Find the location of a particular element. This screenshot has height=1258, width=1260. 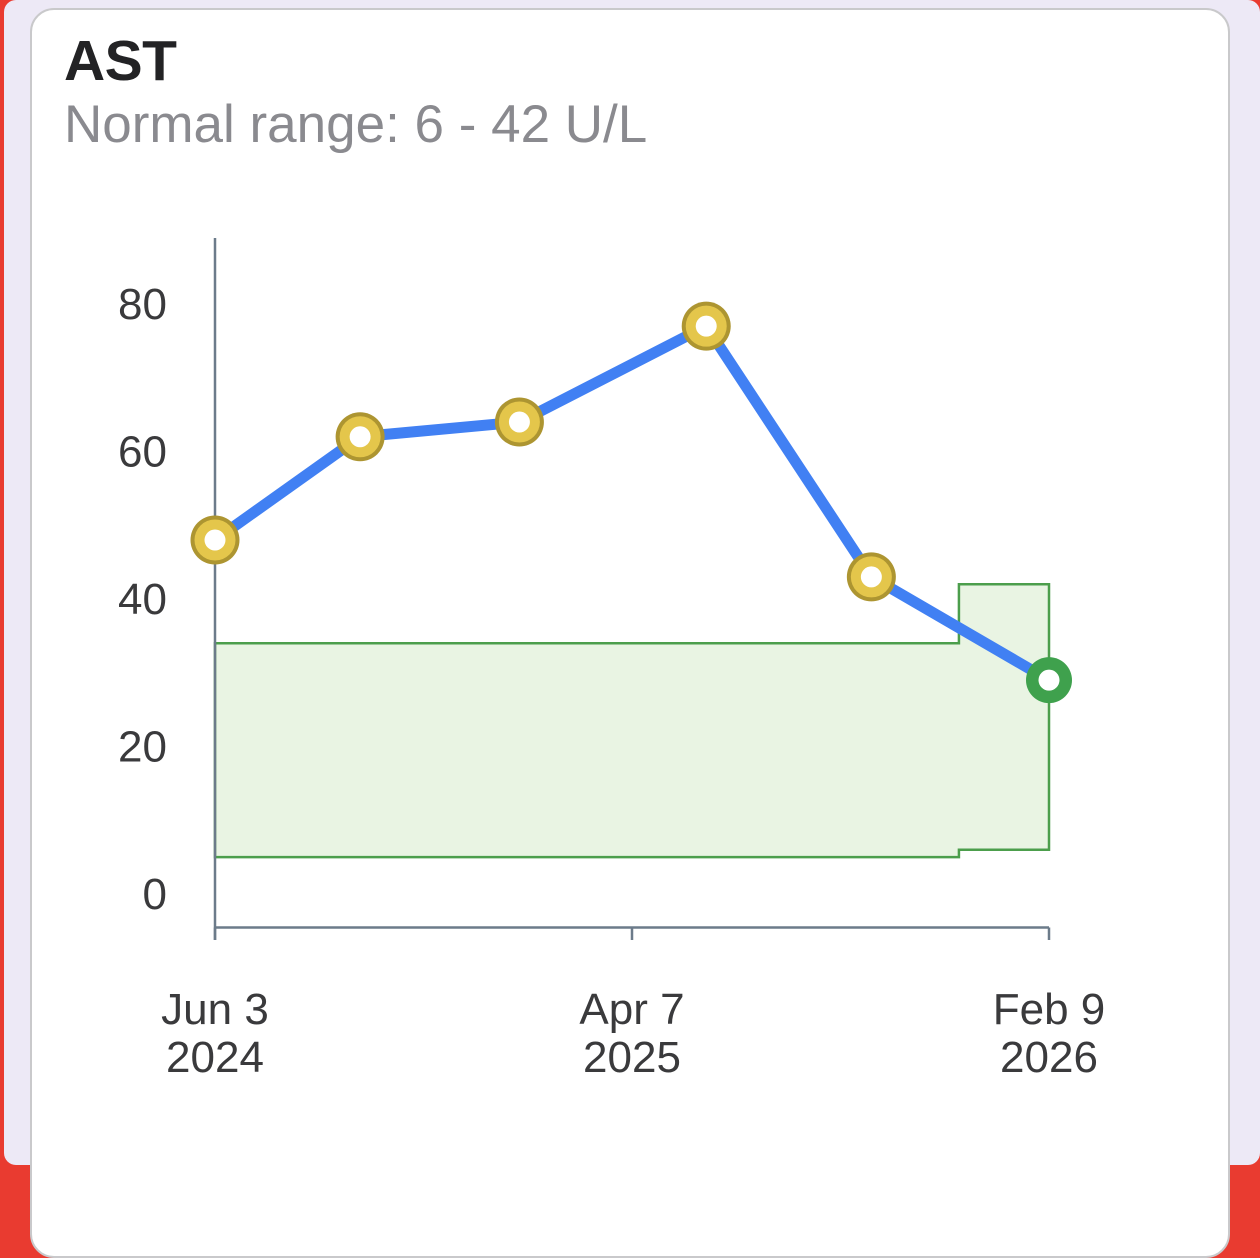

x-axis-tick-label: Apr 7 is located at coordinates (631, 1009).